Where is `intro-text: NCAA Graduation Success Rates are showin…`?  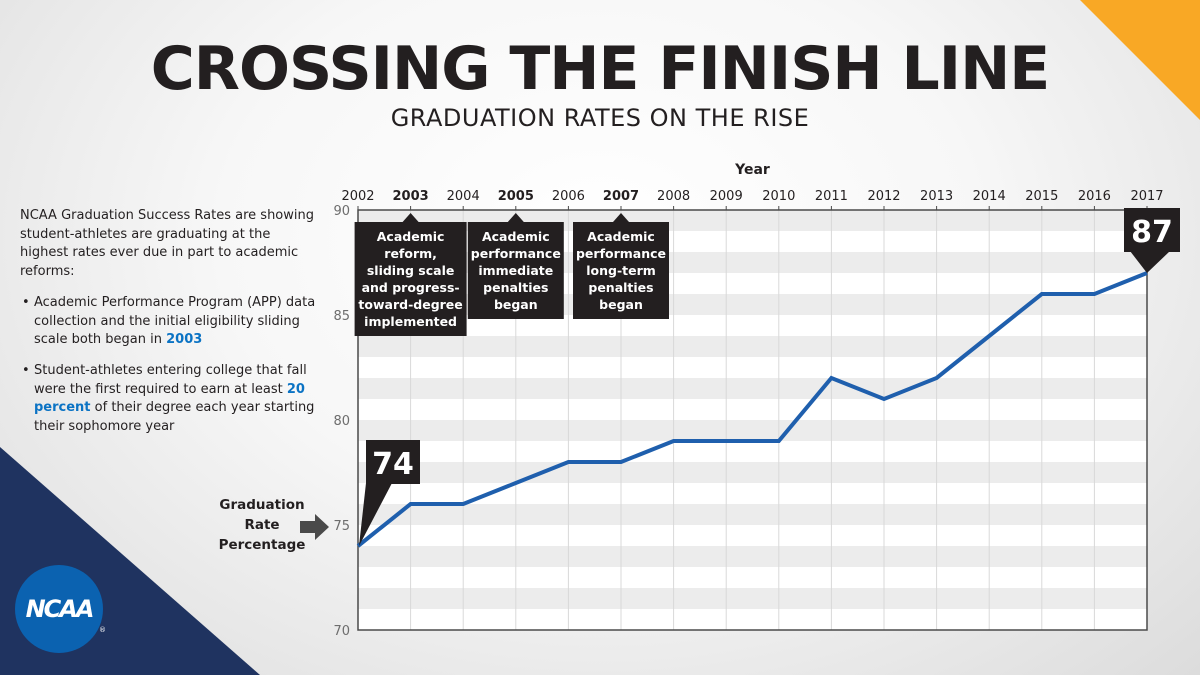 intro-text: NCAA Graduation Success Rates are showin… is located at coordinates (167, 243).